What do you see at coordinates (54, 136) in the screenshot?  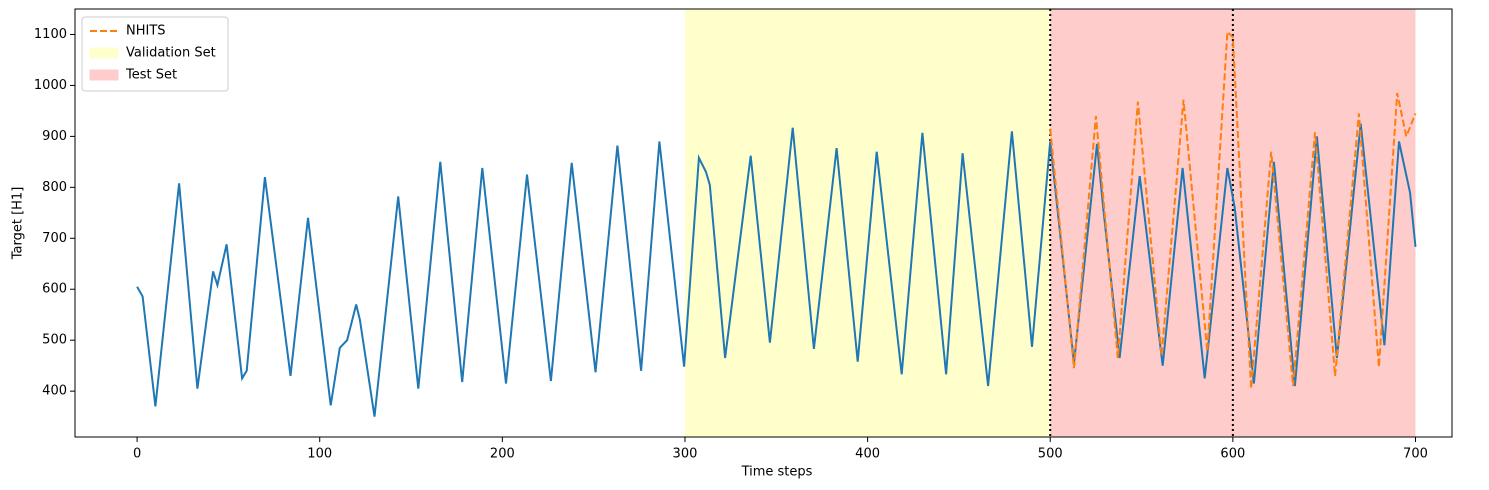 I see `y-tick-label: 900` at bounding box center [54, 136].